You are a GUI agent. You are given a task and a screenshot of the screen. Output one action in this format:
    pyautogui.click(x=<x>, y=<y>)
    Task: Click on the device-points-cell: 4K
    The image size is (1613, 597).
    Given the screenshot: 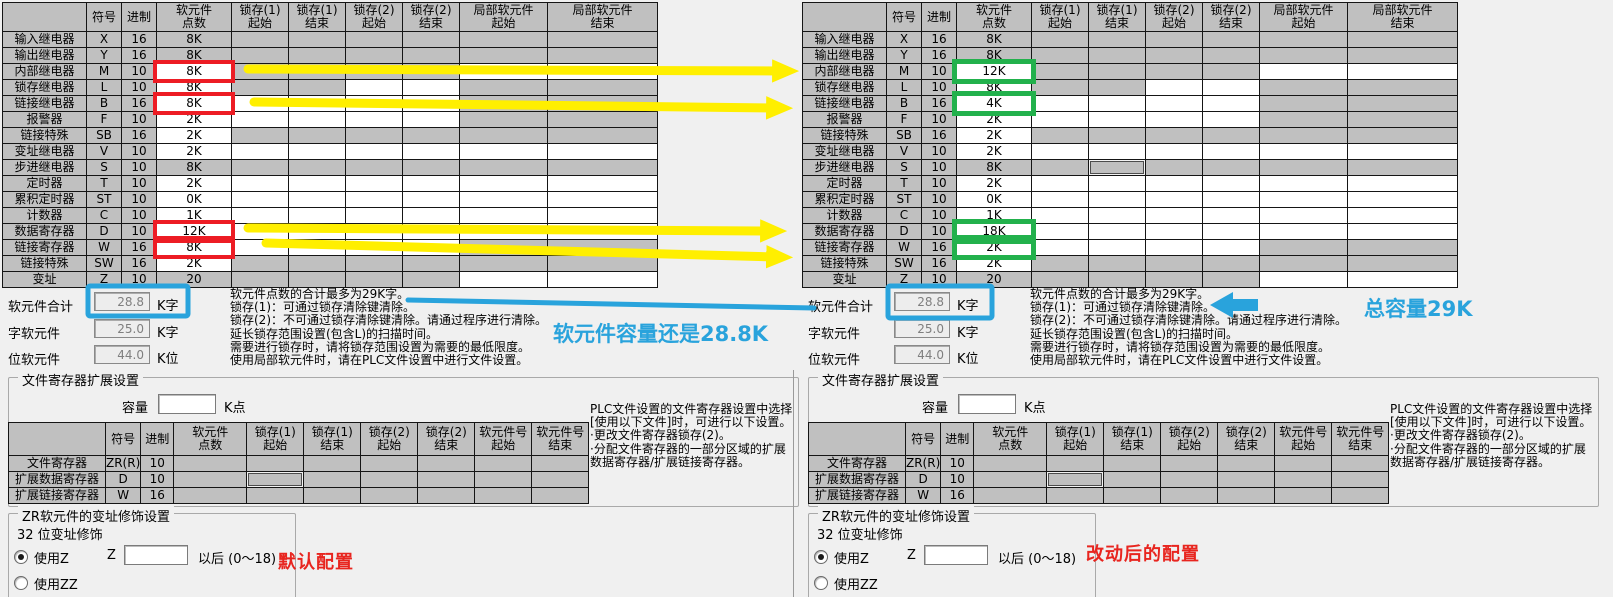 What is the action you would take?
    pyautogui.click(x=994, y=103)
    